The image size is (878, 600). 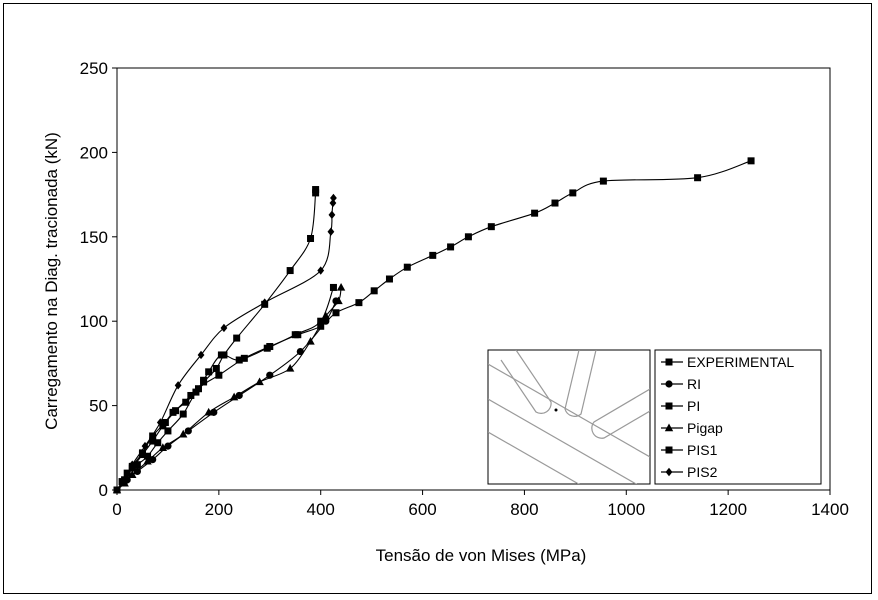 What do you see at coordinates (219, 509) in the screenshot?
I see `x-tick-label: 200` at bounding box center [219, 509].